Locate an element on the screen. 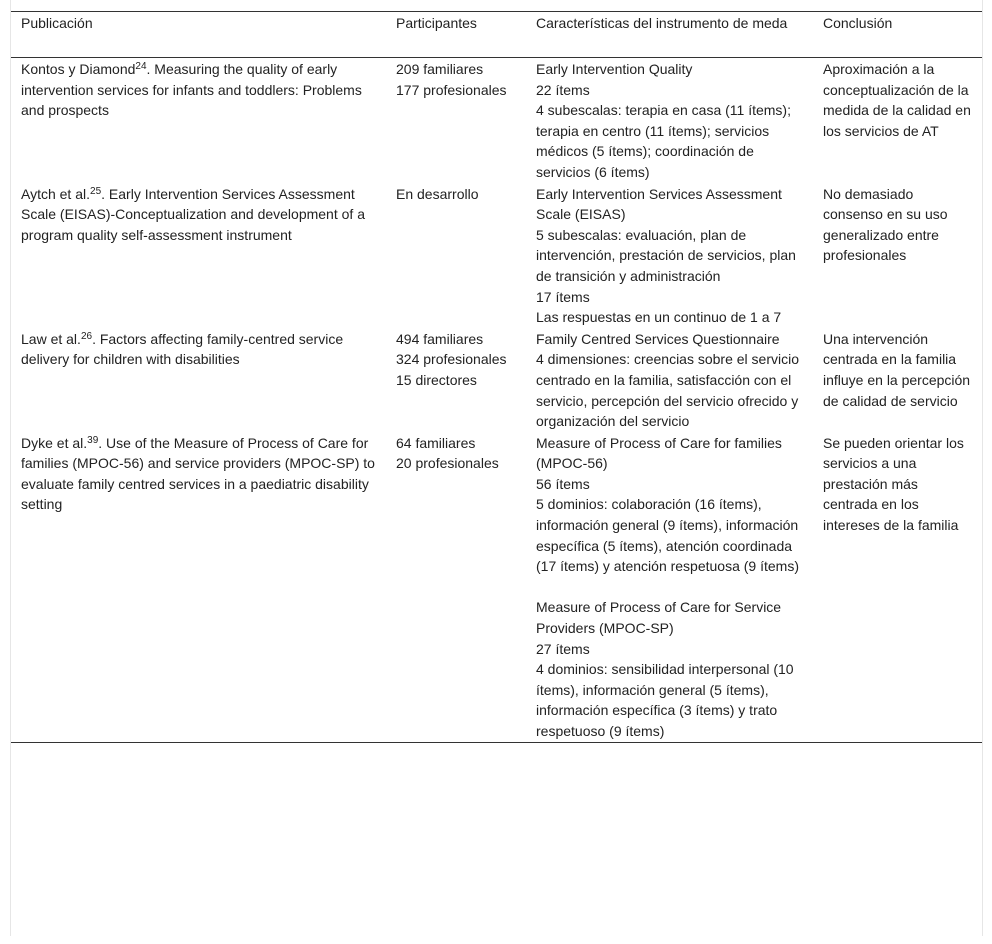 The height and width of the screenshot is (944, 992). participant-line: En desarrollo is located at coordinates (437, 193).